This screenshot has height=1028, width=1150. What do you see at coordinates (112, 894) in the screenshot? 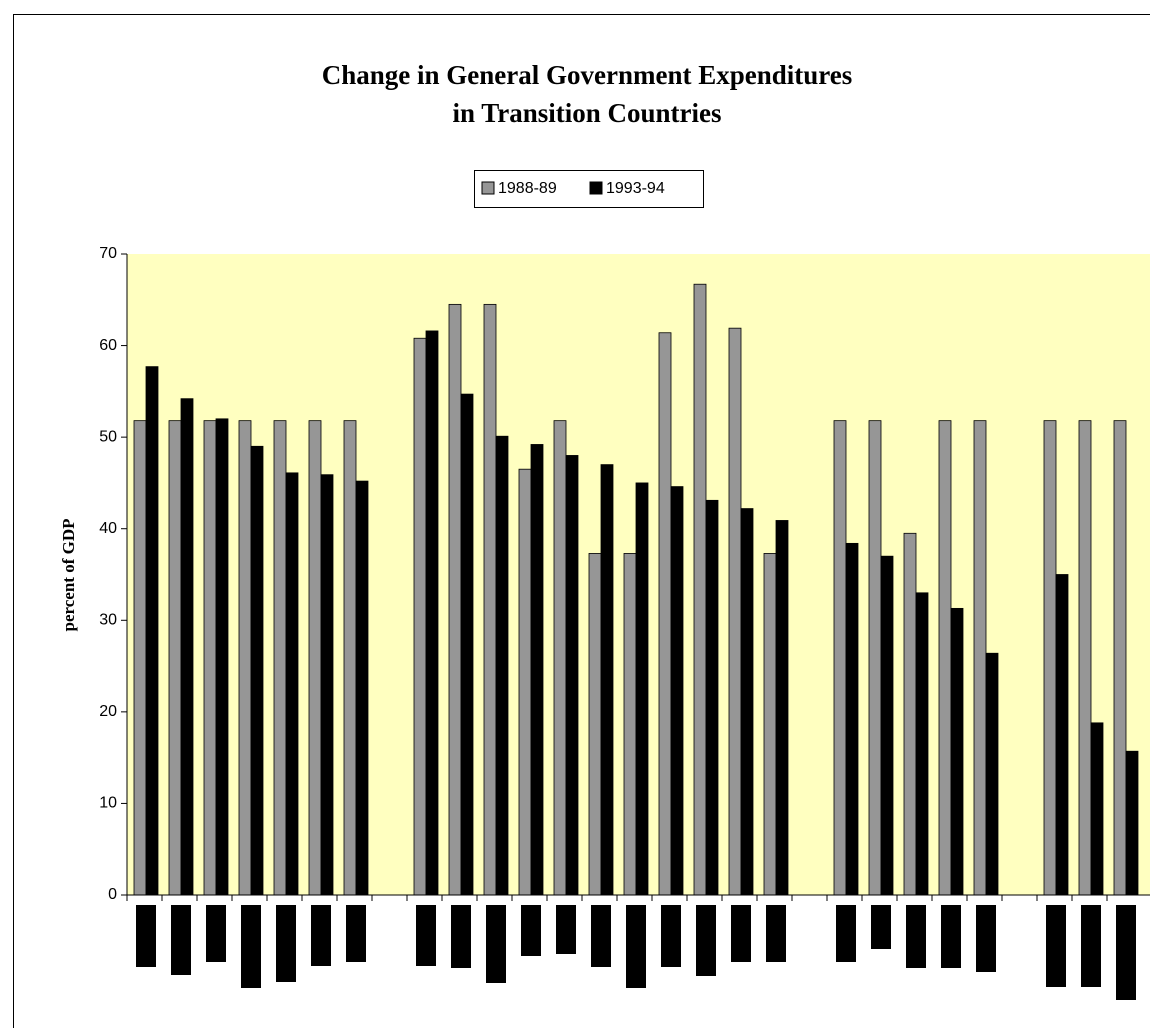
I see `y-tick-label: 0` at bounding box center [112, 894].